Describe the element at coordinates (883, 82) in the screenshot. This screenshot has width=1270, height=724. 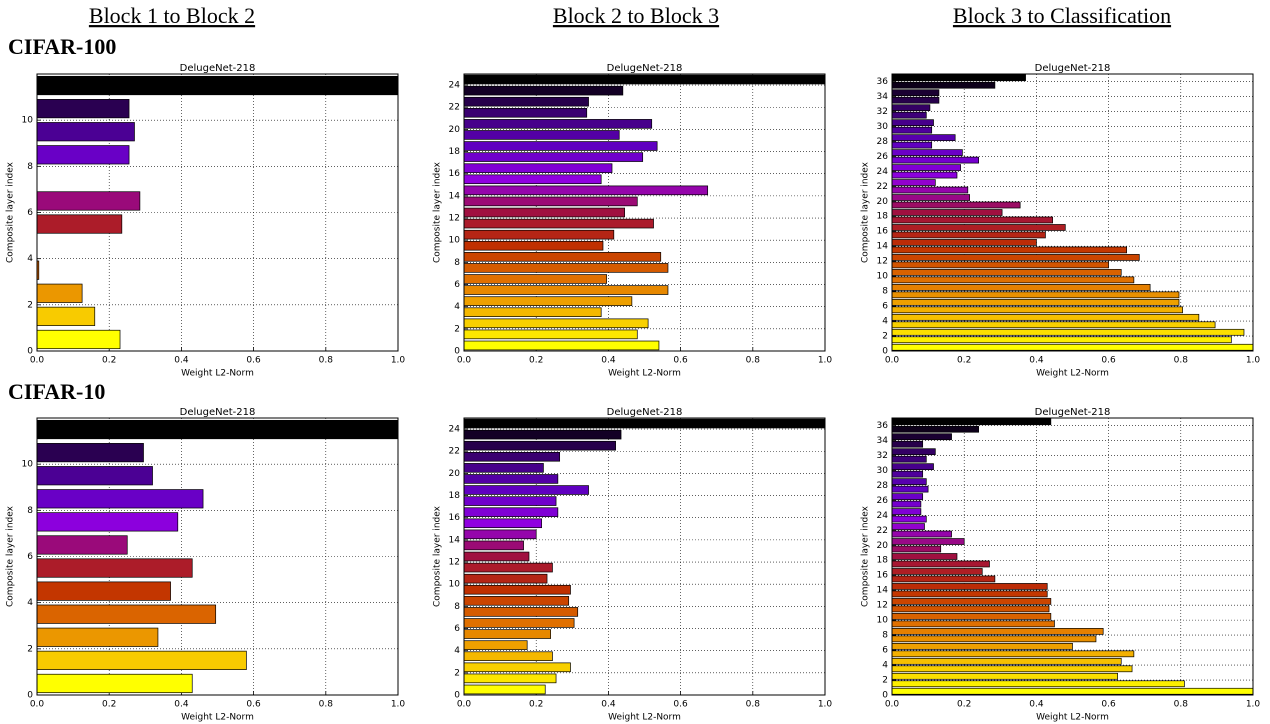
I see `y-tick-label: 36` at that location.